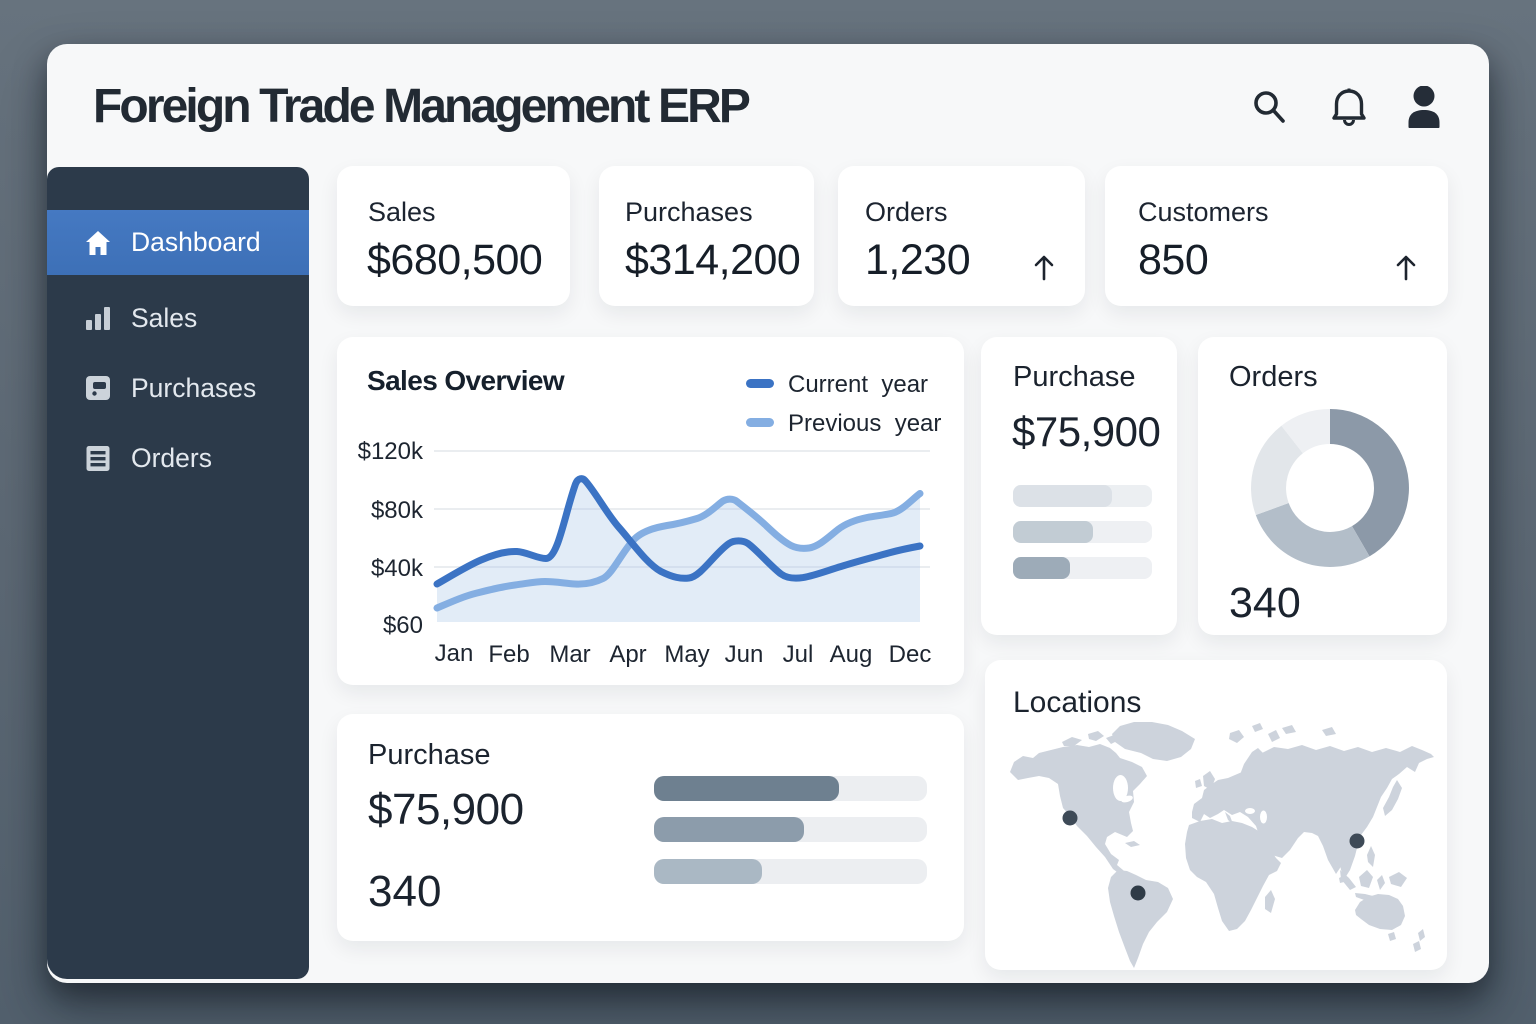 This screenshot has height=1024, width=1536. Describe the element at coordinates (744, 654) in the screenshot. I see `svg-text: Jun` at that location.